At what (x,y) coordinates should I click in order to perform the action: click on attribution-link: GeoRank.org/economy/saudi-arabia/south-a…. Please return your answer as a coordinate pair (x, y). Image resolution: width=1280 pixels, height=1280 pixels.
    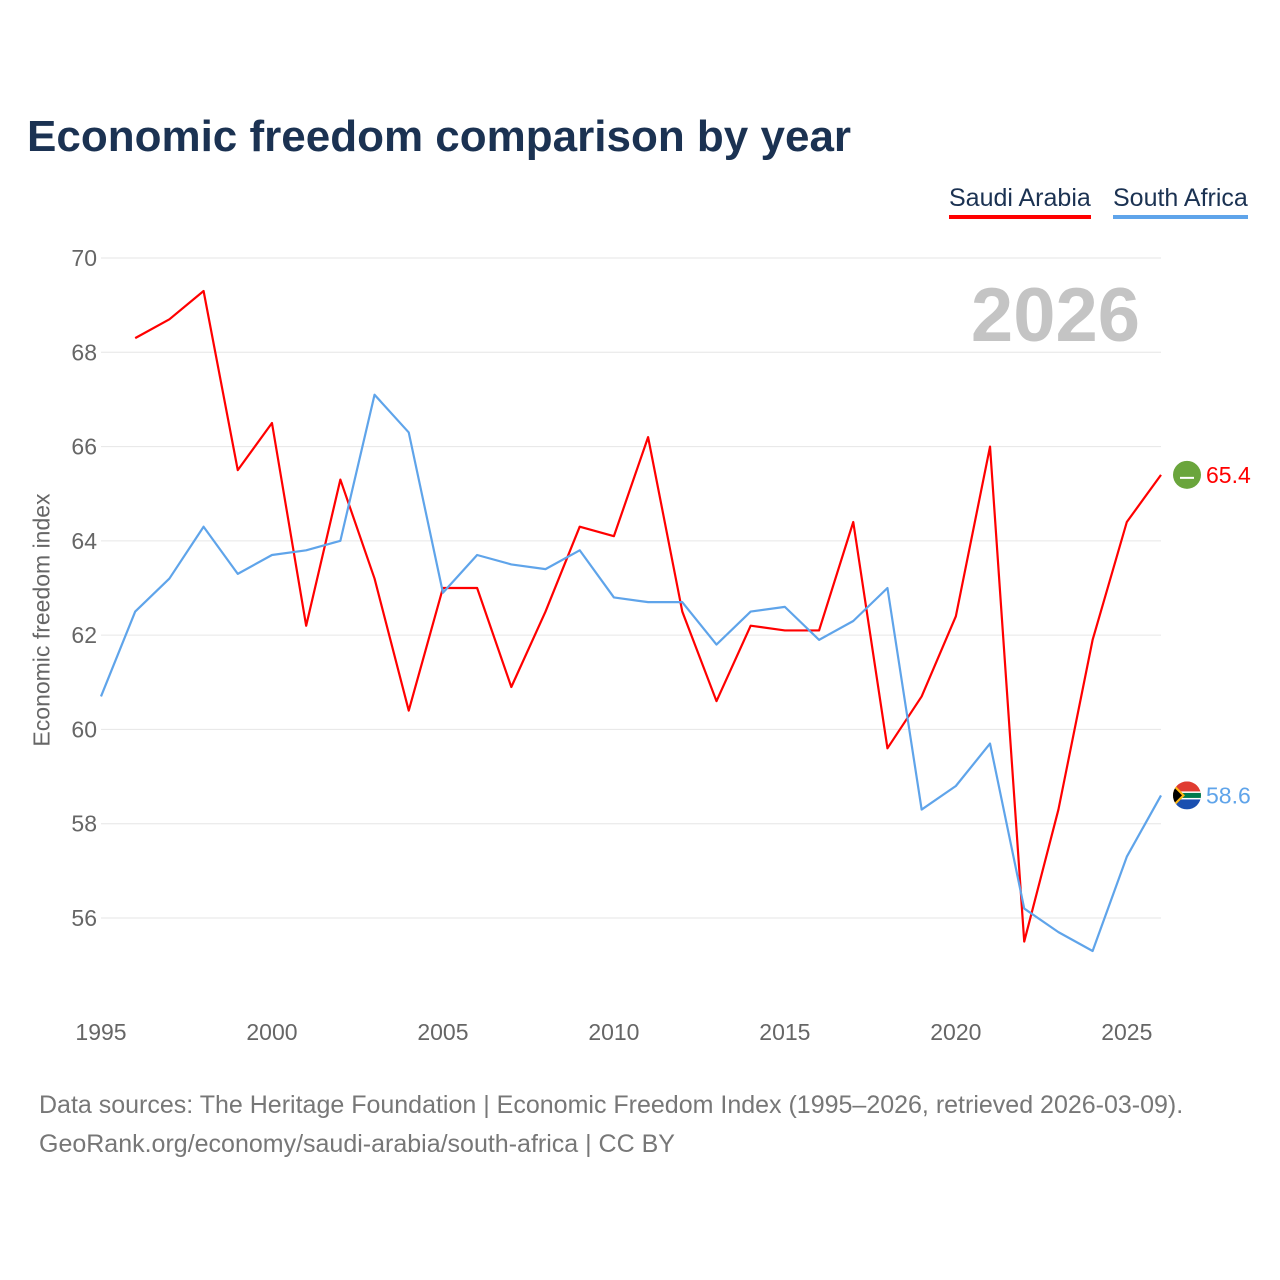
    Looking at the image, I should click on (357, 1144).